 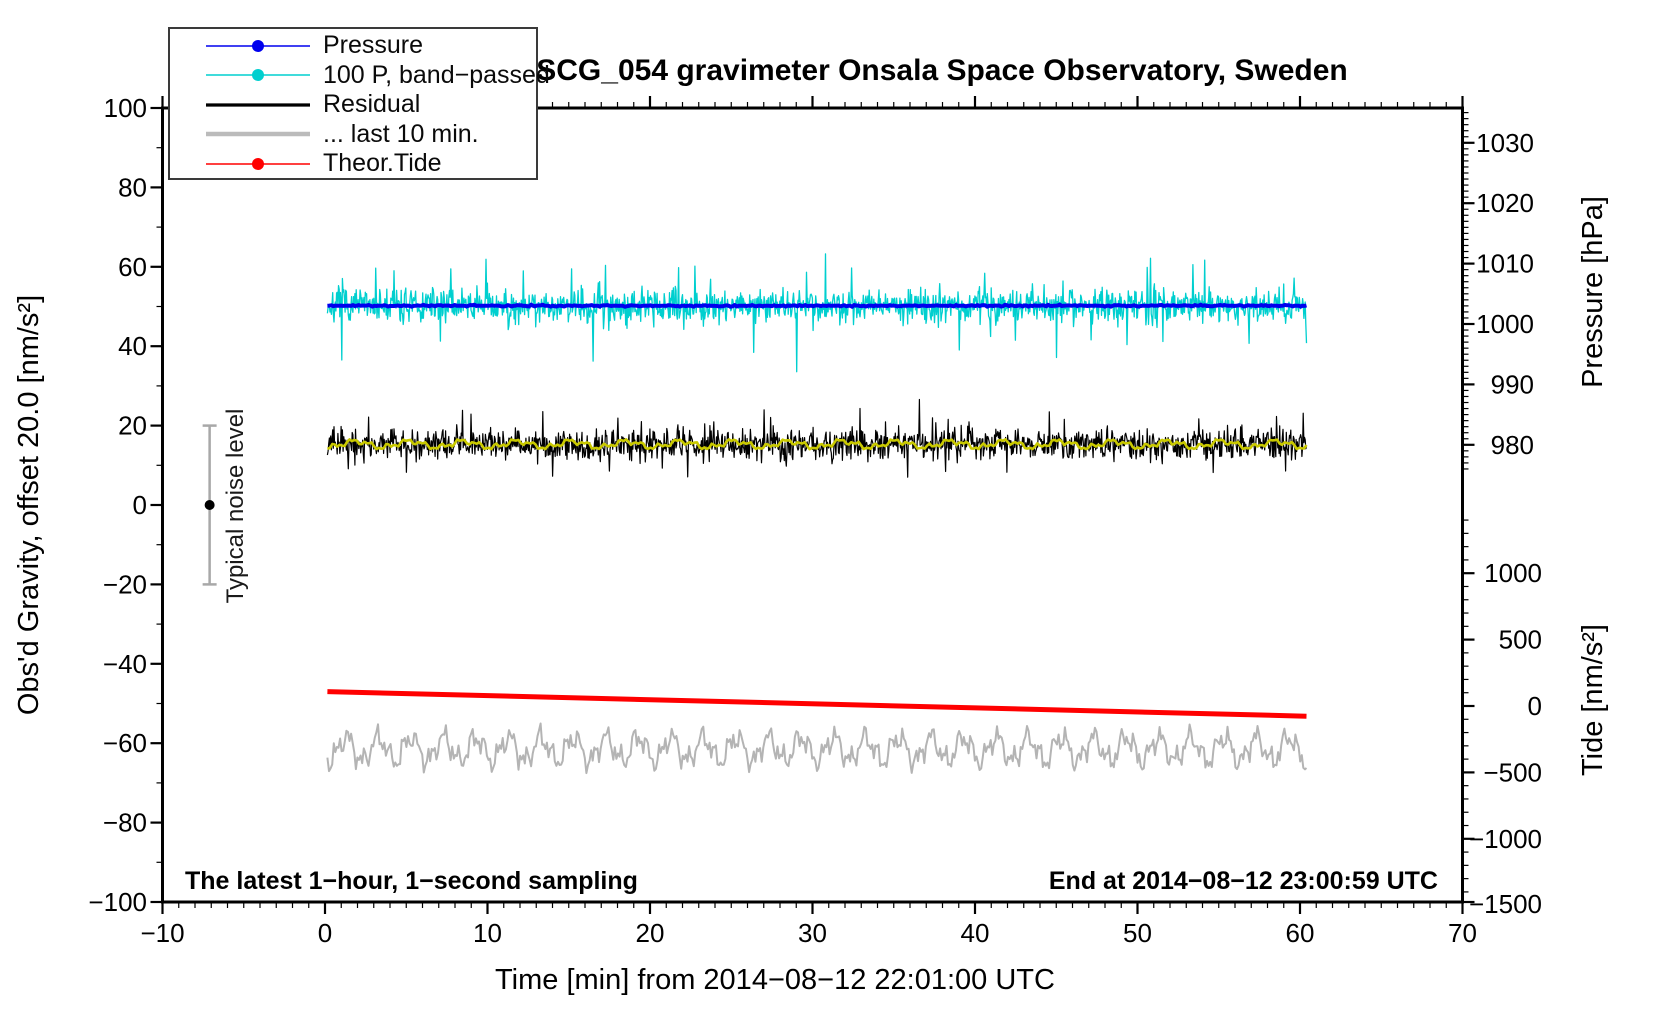 I want to click on gravity-tick-label: 100, so click(x=125, y=108).